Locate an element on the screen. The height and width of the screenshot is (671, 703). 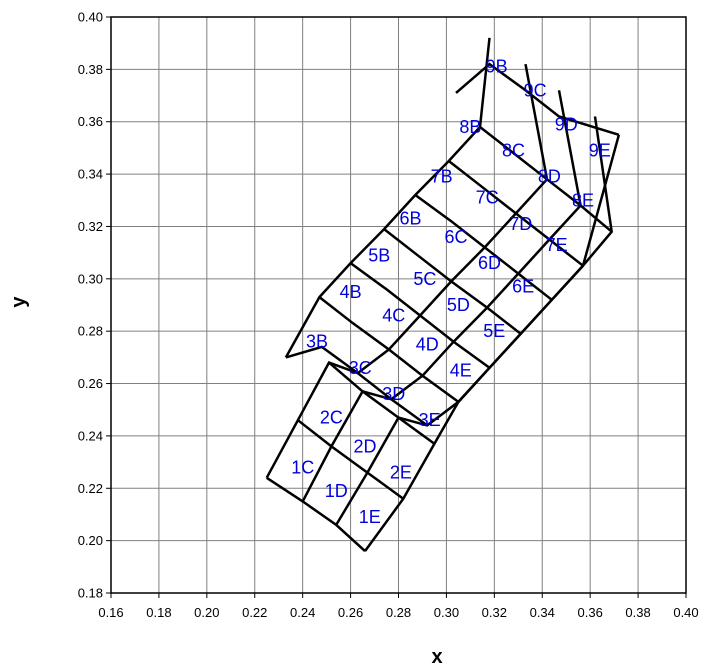
mesh-line-col-B is located at coordinates (387, 198).